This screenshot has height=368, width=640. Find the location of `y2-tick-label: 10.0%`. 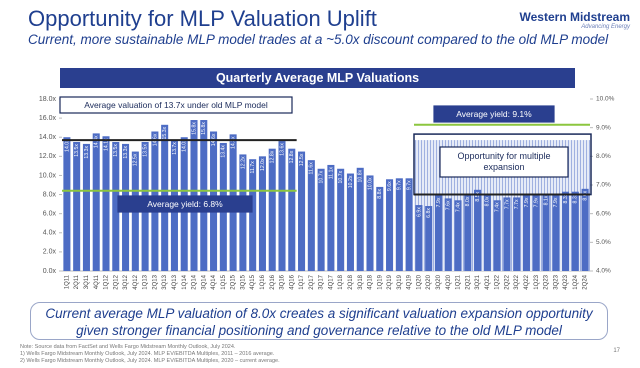

y2-tick-label: 10.0% is located at coordinates (605, 99).